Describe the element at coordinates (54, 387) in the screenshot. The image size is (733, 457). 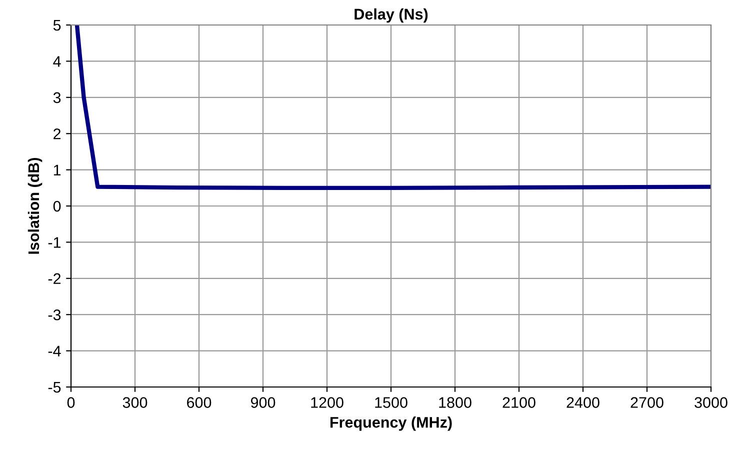
I see `y-tick-label: -5` at that location.